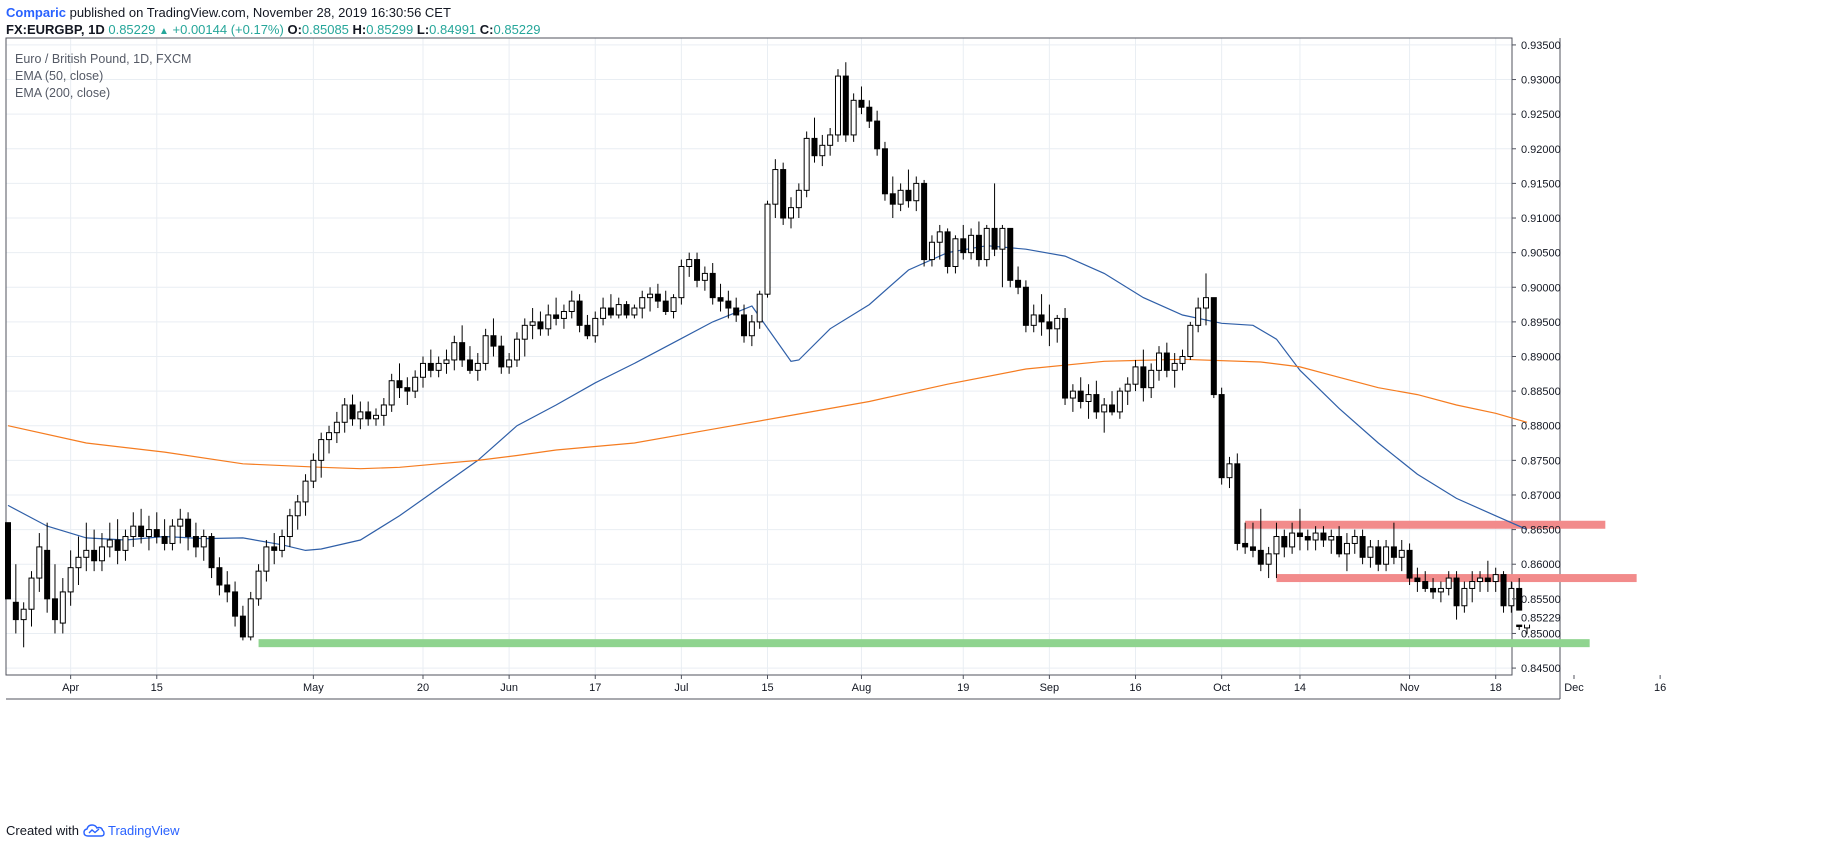 The width and height of the screenshot is (1828, 849). What do you see at coordinates (63, 93) in the screenshot?
I see `legend-ema200: EMA (200, close)` at bounding box center [63, 93].